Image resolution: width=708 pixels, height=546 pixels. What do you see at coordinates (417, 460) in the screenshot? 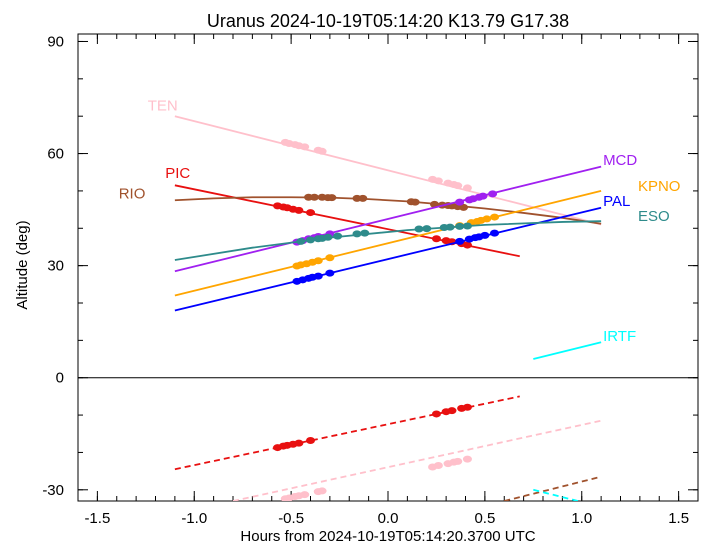
I see `series-below-horizon-ten` at bounding box center [417, 460].